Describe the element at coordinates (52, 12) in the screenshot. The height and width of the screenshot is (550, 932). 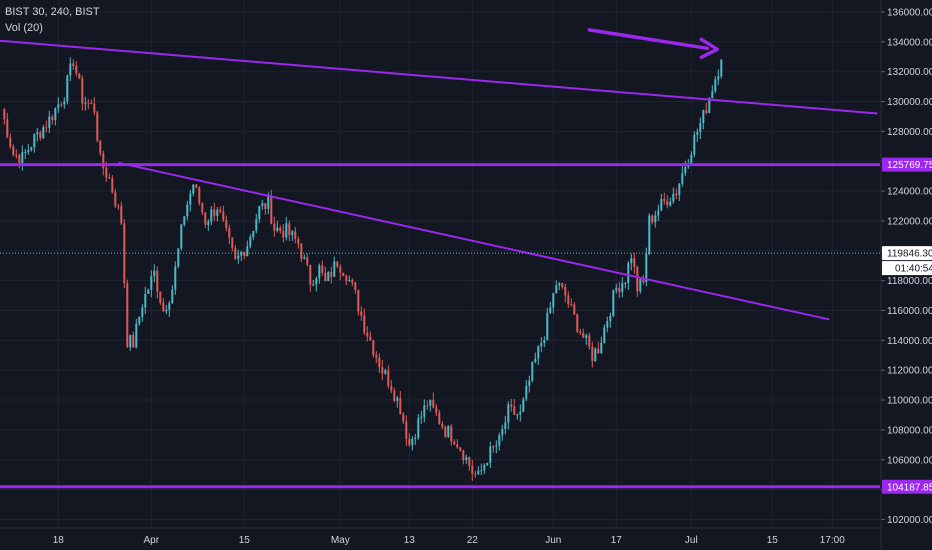
I see `symbol-legend: BIST 30, 240, BIST` at that location.